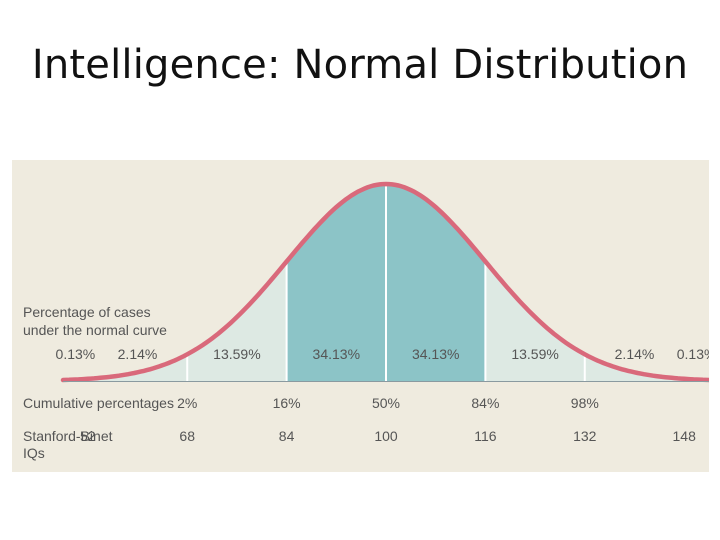 This screenshot has height=540, width=720. I want to click on cumulative-percentage-labels: 2% 16% 50% 84% 98%, so click(388, 403).